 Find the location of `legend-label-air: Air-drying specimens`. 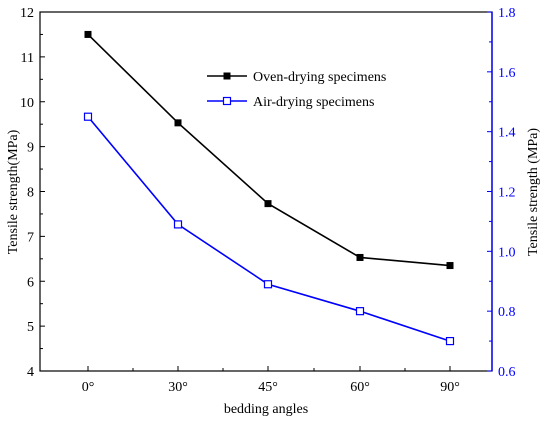

legend-label-air: Air-drying specimens is located at coordinates (313, 102).